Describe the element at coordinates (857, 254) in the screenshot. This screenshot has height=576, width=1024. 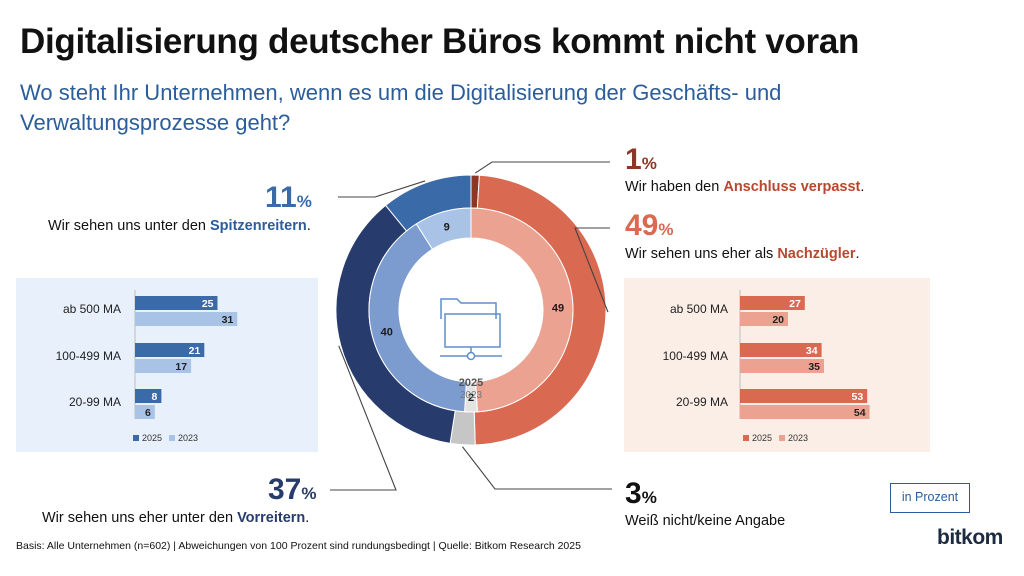
I see `nachzuegler-text-end: .` at that location.